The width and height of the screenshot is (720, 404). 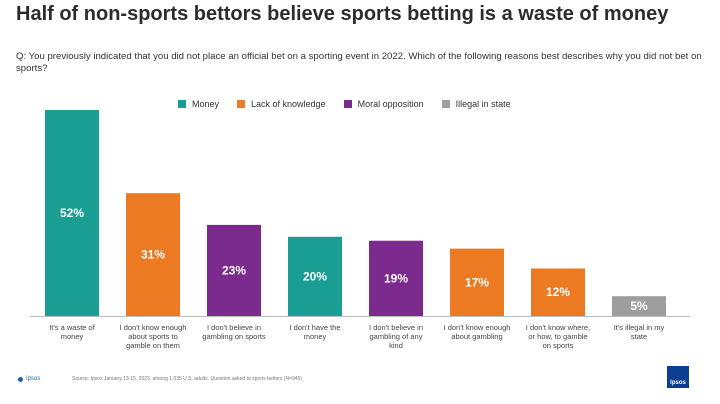 I want to click on ipsos-logo-icon, so click(x=20, y=379).